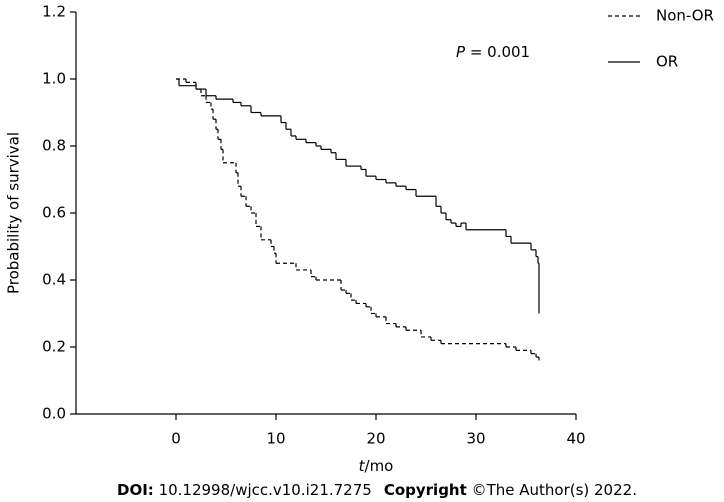 The image size is (724, 502). Describe the element at coordinates (575, 439) in the screenshot. I see `x-tick-label: 40` at that location.